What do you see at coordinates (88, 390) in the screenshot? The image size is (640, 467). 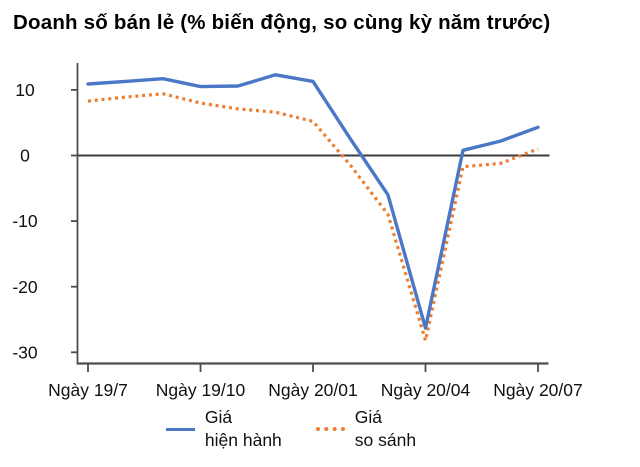 I see `x-tick-label: Ngày 19/7` at bounding box center [88, 390].